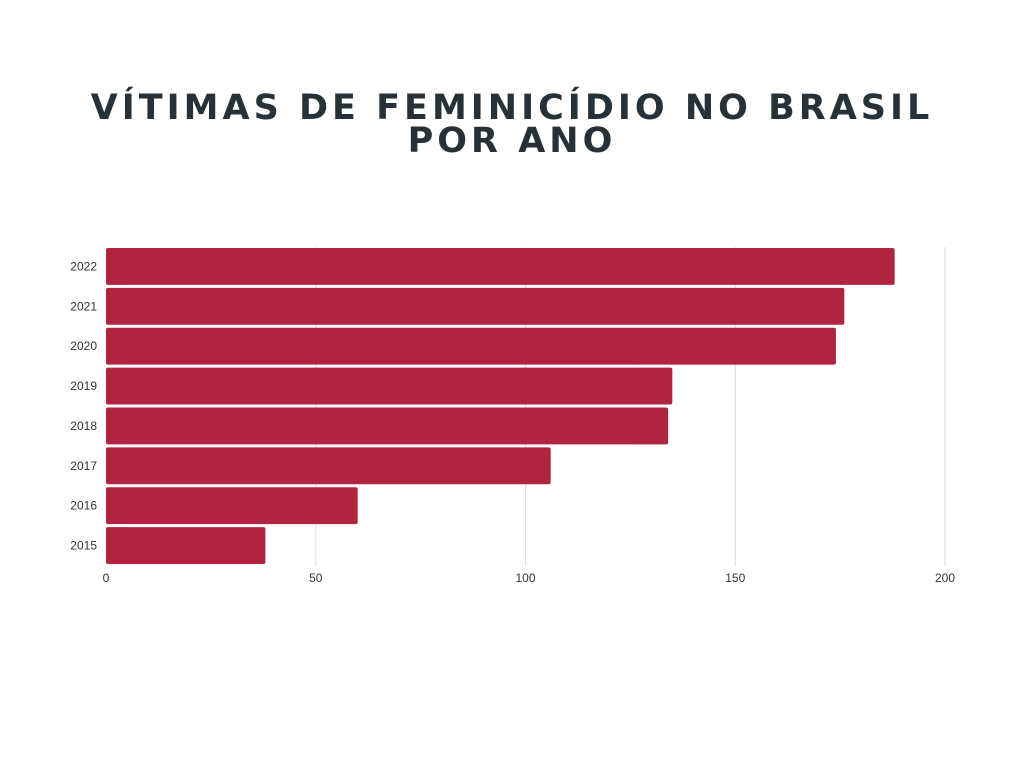 Image resolution: width=1024 pixels, height=768 pixels. I want to click on x-tick-label: 0, so click(106, 578).